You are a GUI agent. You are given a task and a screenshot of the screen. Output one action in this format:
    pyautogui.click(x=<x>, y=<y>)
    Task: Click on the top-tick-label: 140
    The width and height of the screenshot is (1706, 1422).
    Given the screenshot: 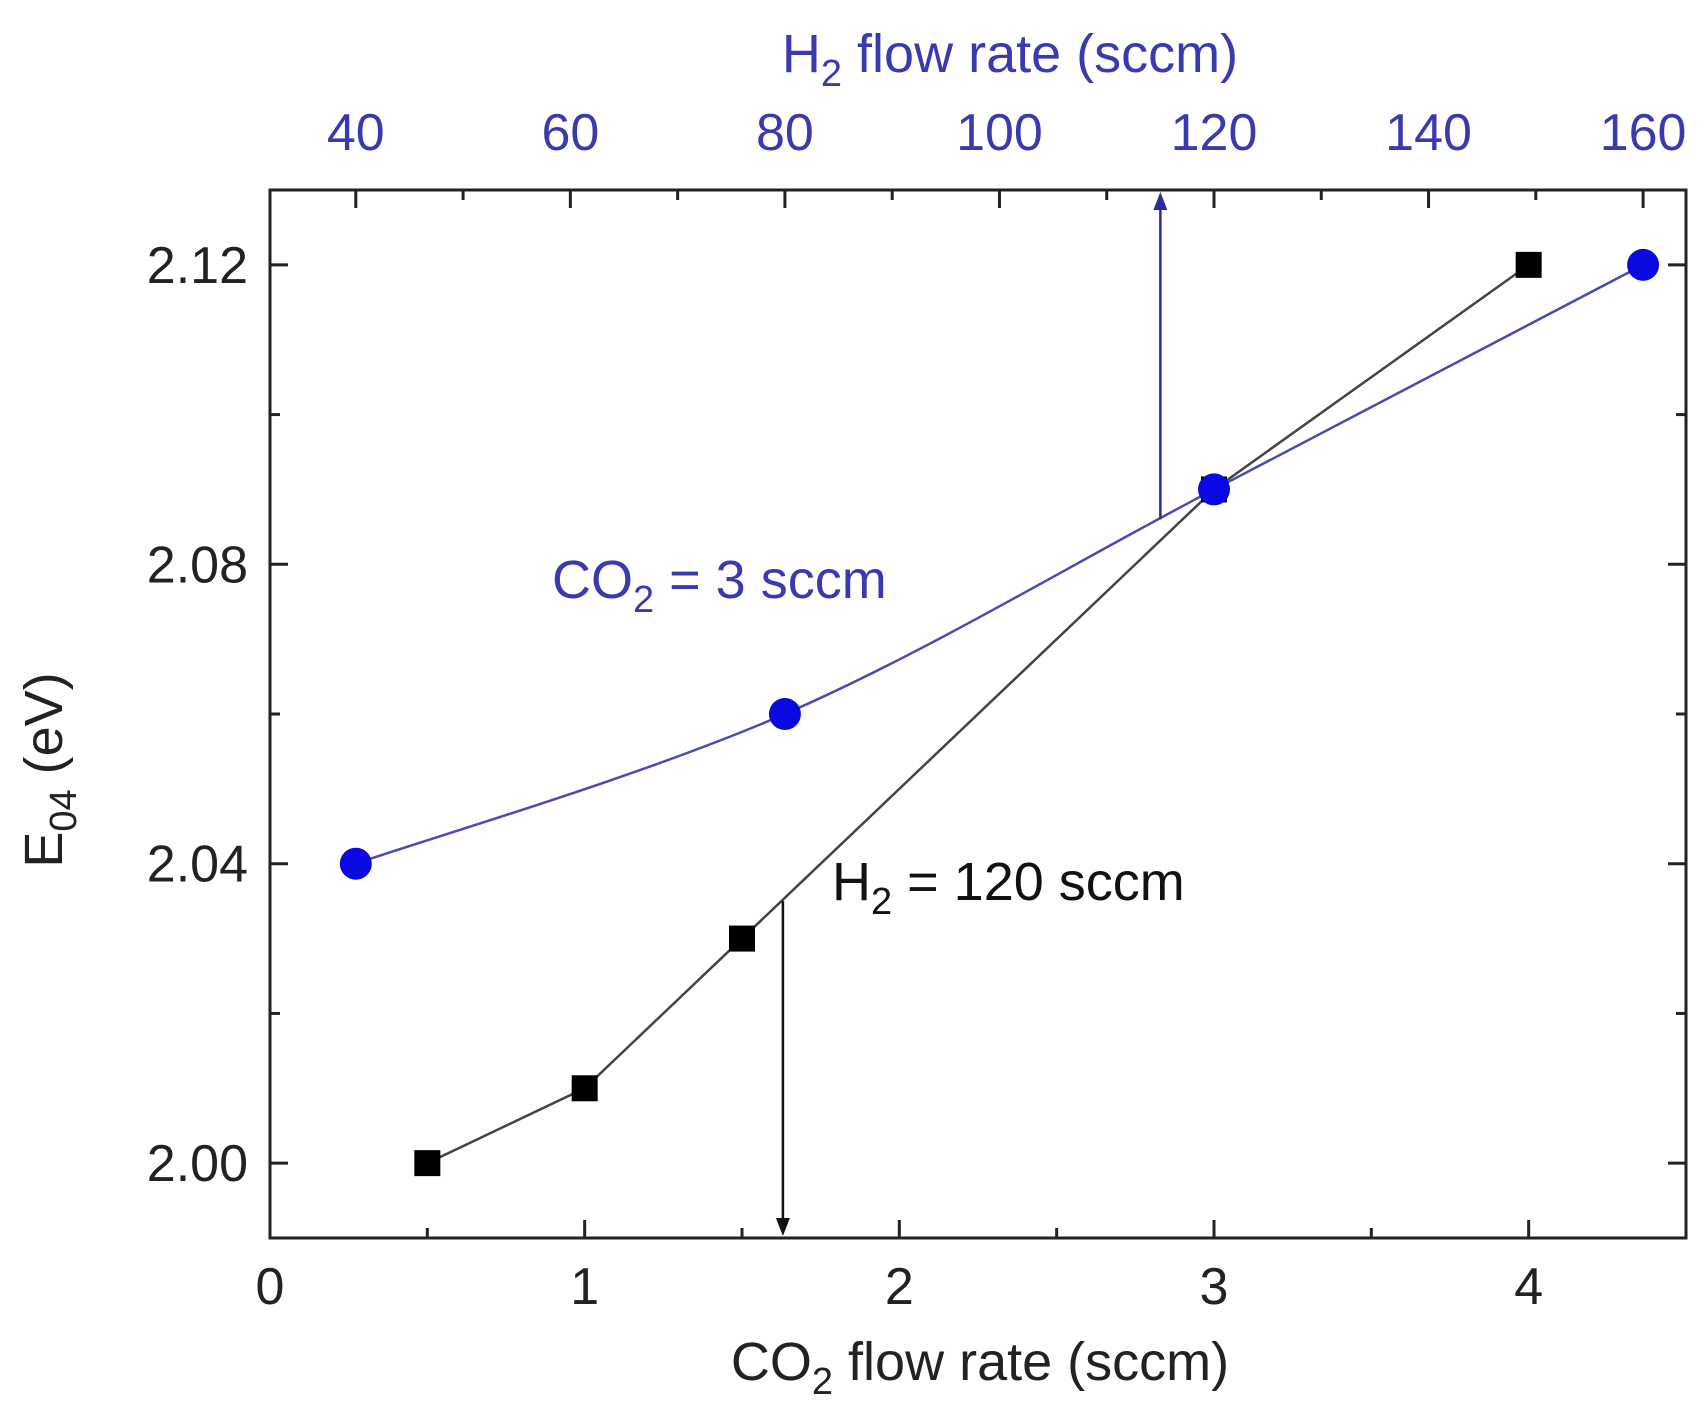 What is the action you would take?
    pyautogui.click(x=1428, y=133)
    